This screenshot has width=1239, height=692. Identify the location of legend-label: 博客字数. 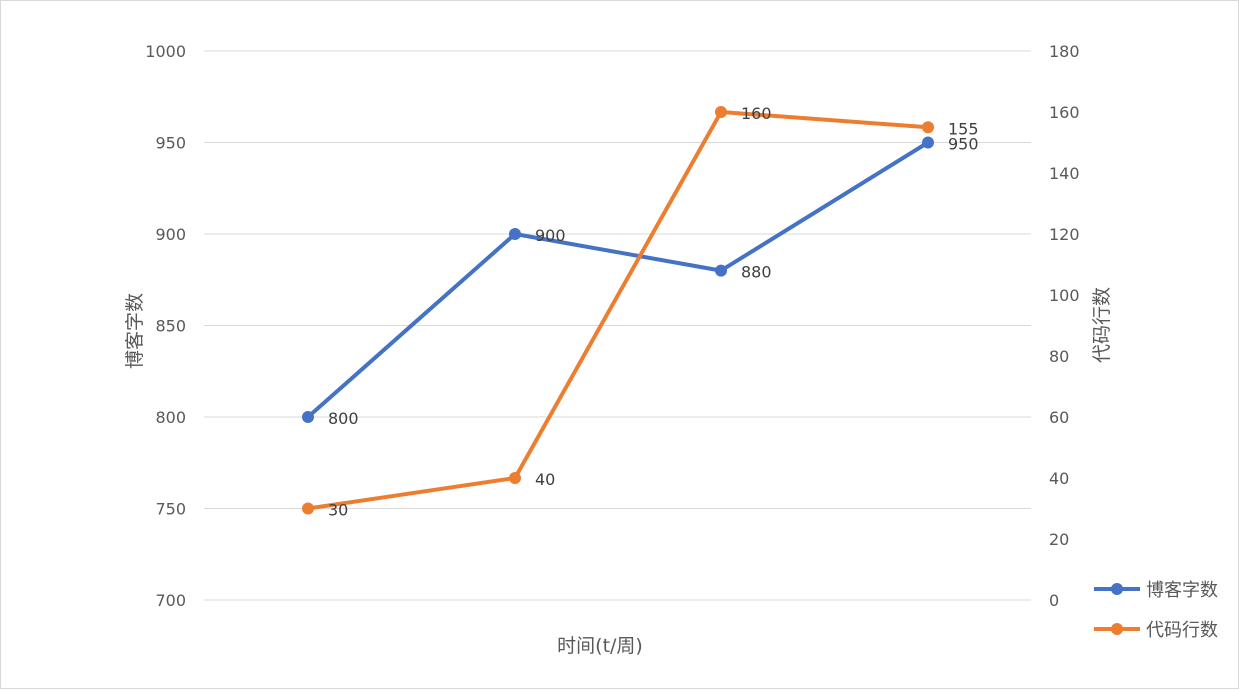
(1182, 590).